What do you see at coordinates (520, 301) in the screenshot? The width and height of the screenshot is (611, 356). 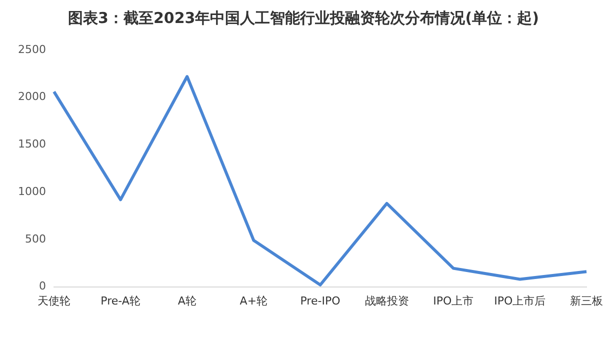 I see `x-tick-label: IPO上市后` at bounding box center [520, 301].